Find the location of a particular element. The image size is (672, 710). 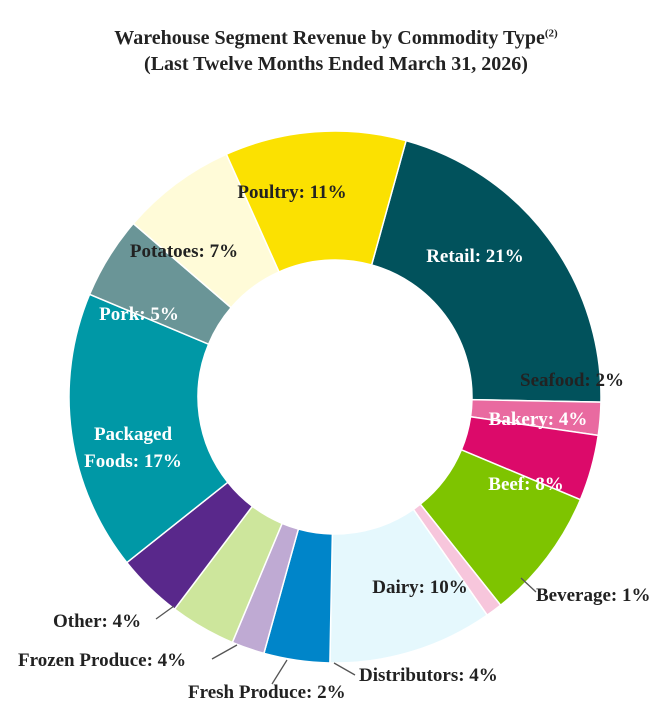

leader-line-fresh-produce is located at coordinates (279, 672).